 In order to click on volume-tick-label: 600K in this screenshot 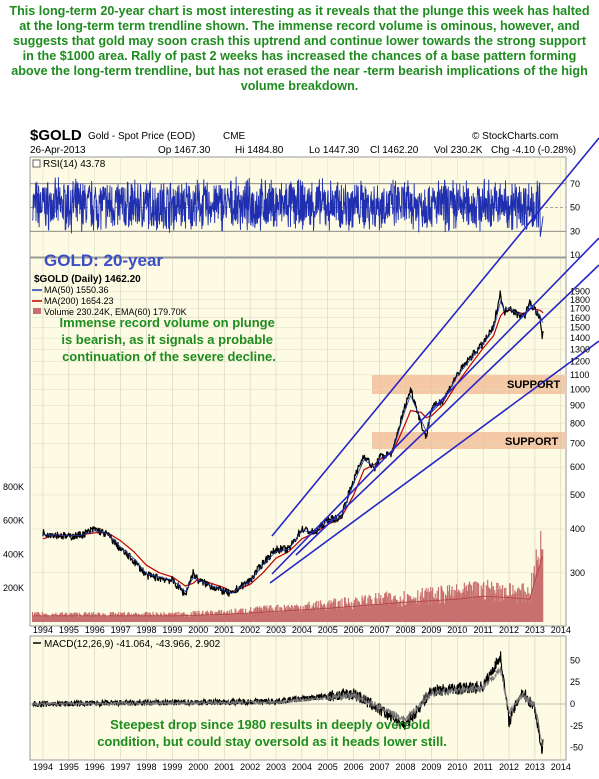, I will do `click(13, 521)`.